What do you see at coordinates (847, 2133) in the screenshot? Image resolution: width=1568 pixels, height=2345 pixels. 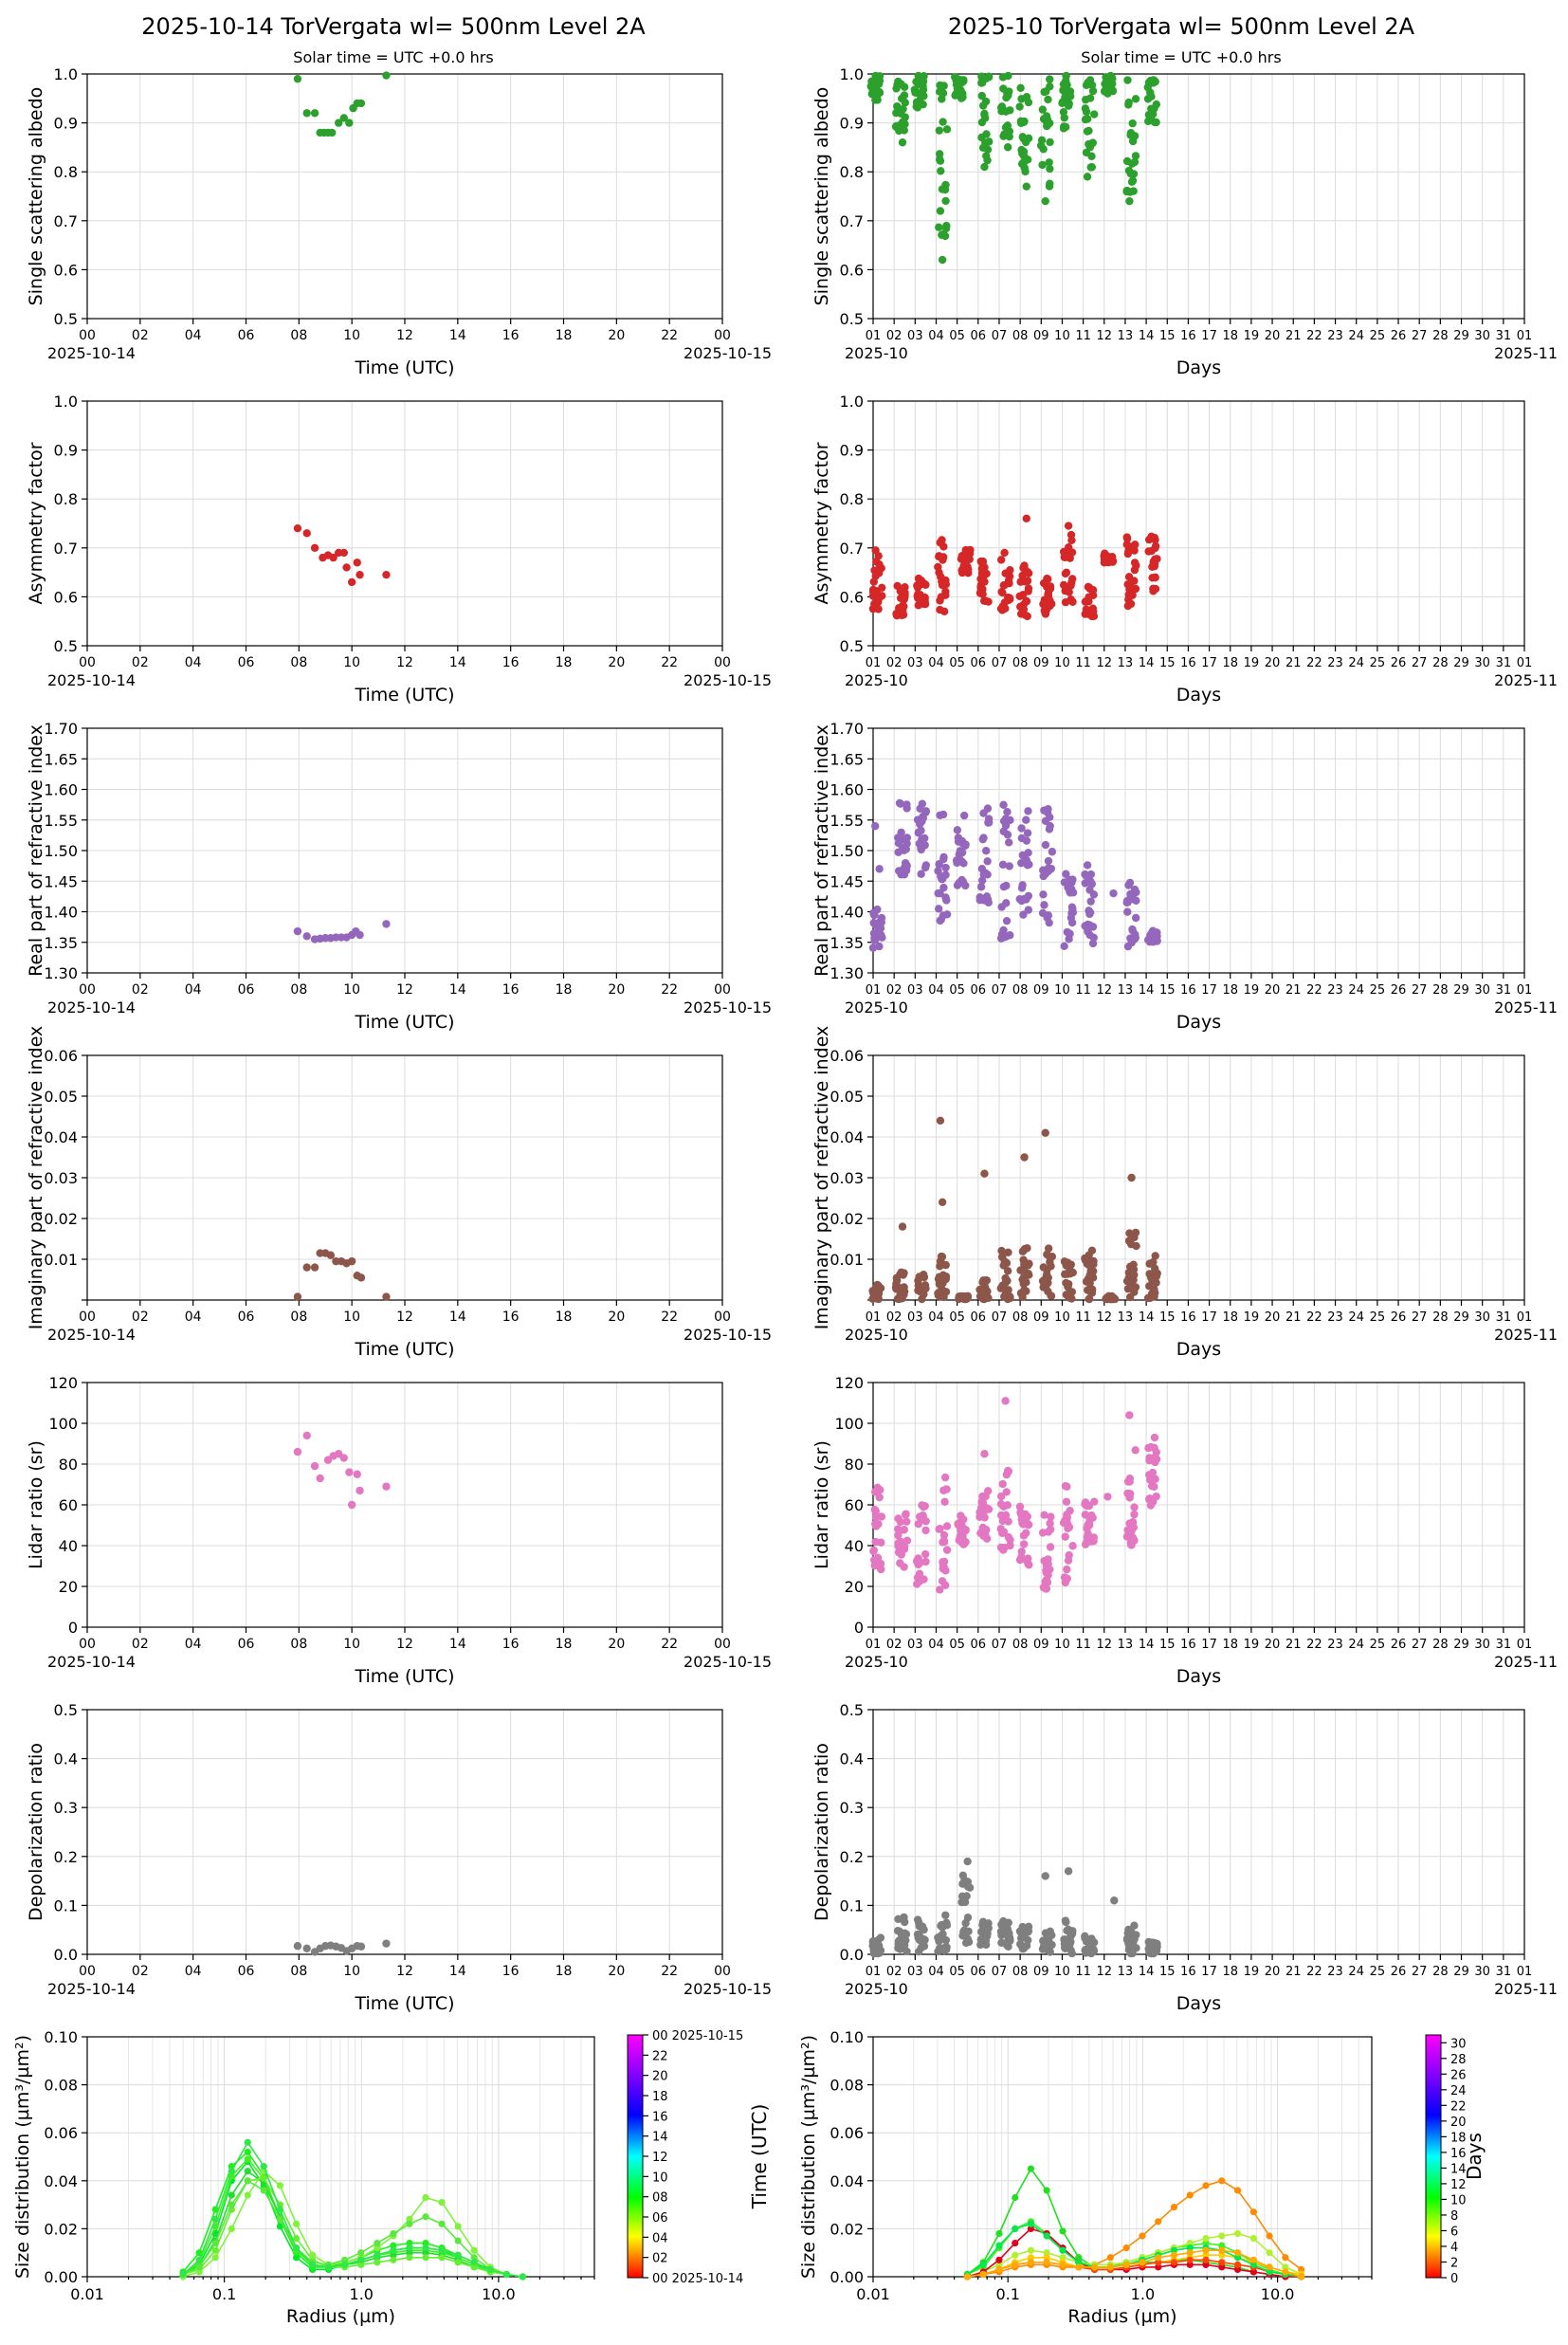 I see `monthly-sd-ytick-label: 0.06` at bounding box center [847, 2133].